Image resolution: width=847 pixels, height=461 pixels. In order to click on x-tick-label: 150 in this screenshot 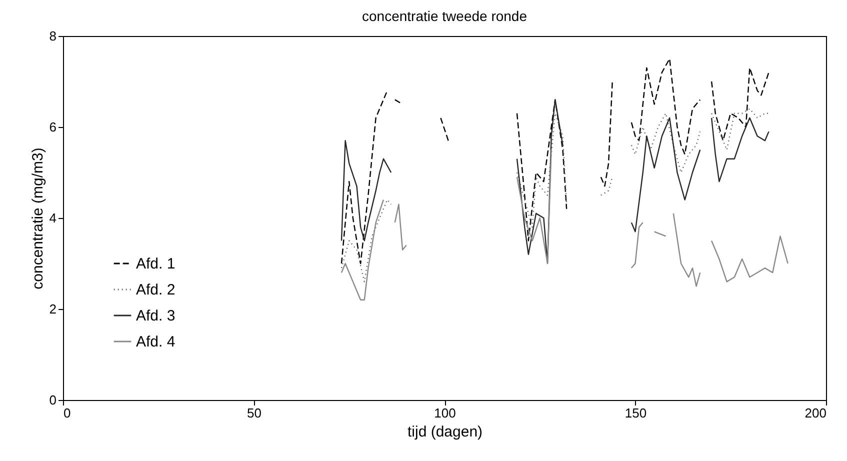, I will do `click(635, 413)`.